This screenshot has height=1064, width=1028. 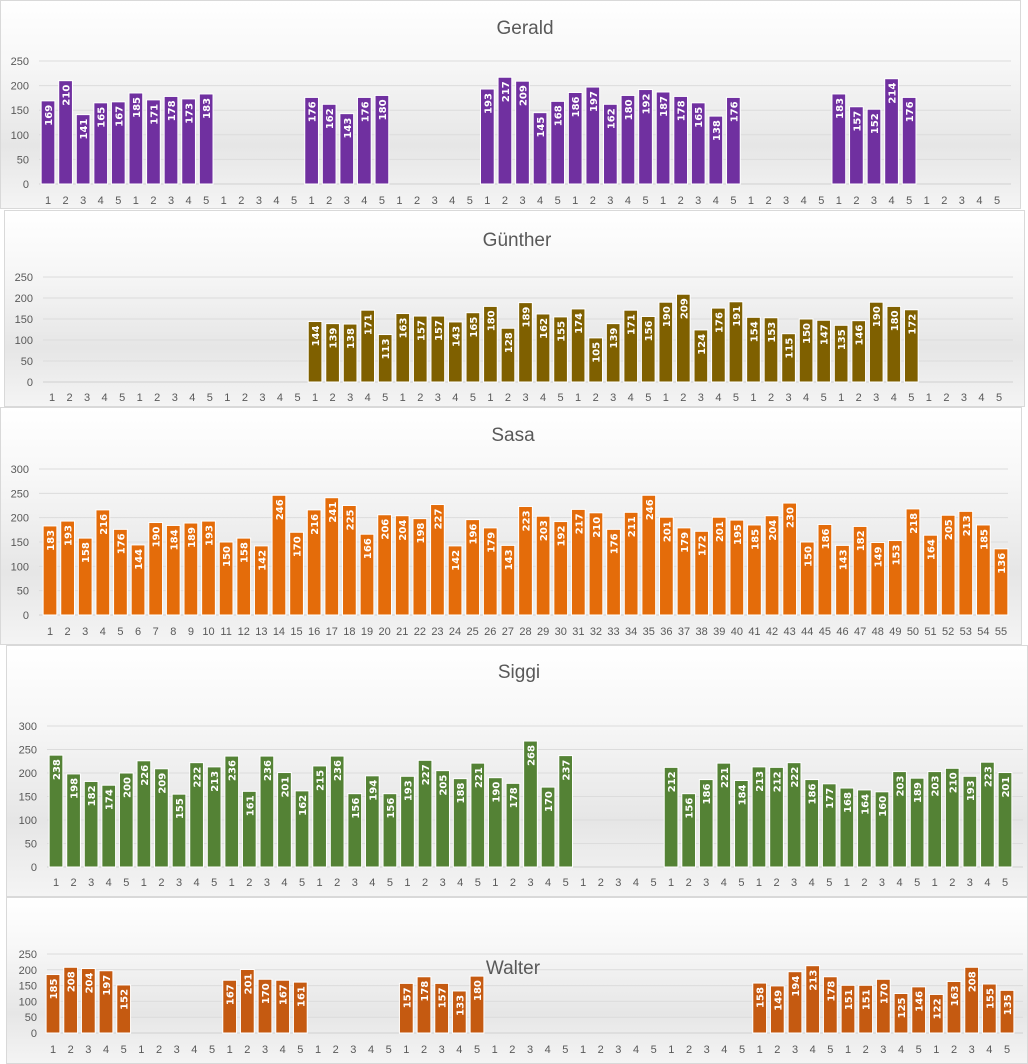 What do you see at coordinates (949, 529) in the screenshot?
I see `data-label: 205` at bounding box center [949, 529].